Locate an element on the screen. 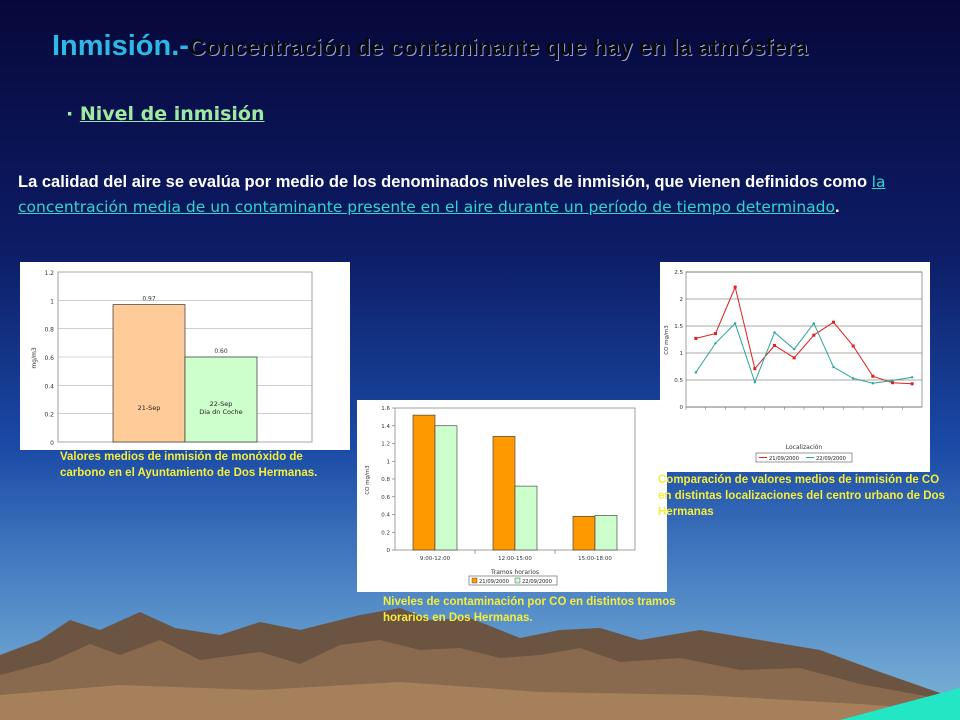  chart1-ytick-label: 1.2 is located at coordinates (49, 273).